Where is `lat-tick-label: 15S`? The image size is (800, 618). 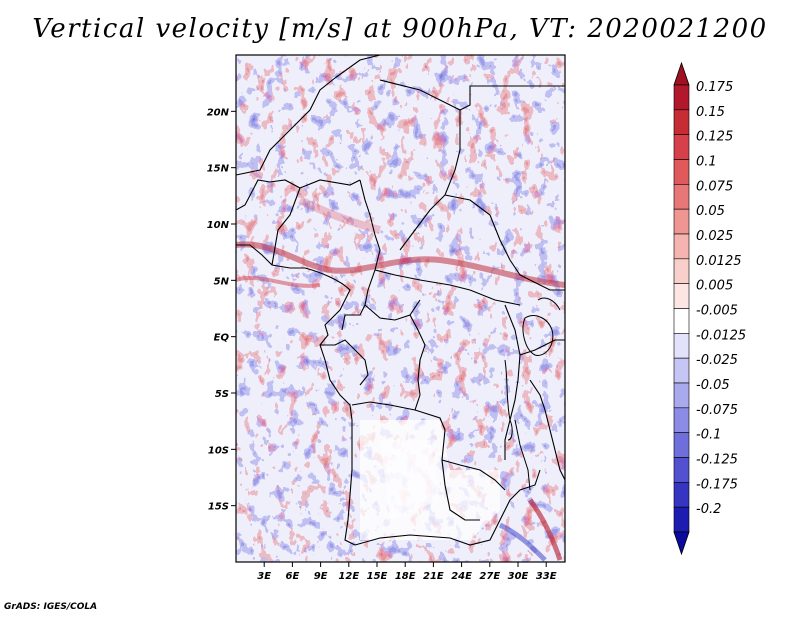
lat-tick-label: 15S is located at coordinates (218, 507).